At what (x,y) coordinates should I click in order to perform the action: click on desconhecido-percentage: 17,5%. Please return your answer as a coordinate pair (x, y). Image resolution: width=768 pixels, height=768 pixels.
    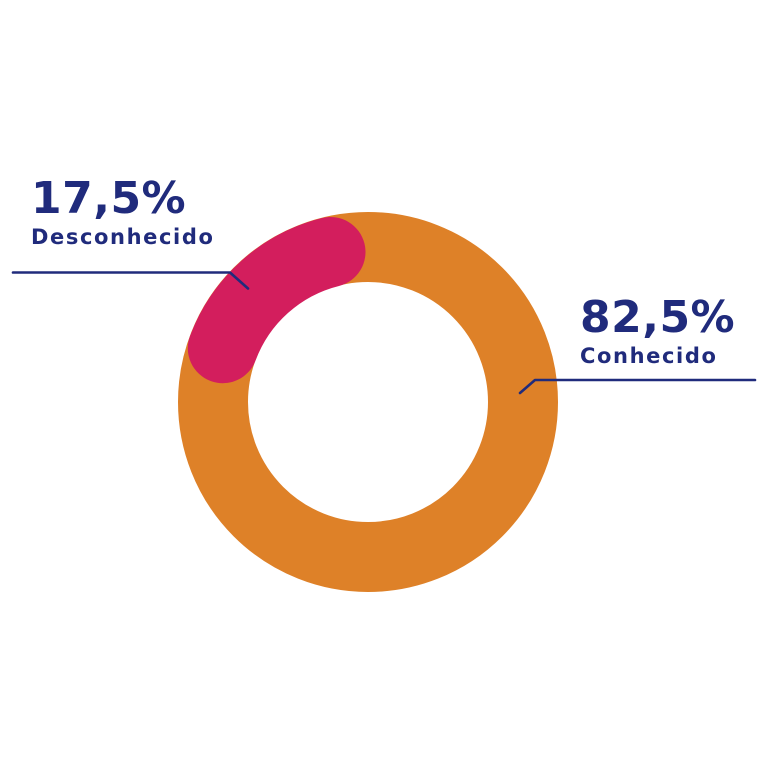
    Looking at the image, I should click on (109, 198).